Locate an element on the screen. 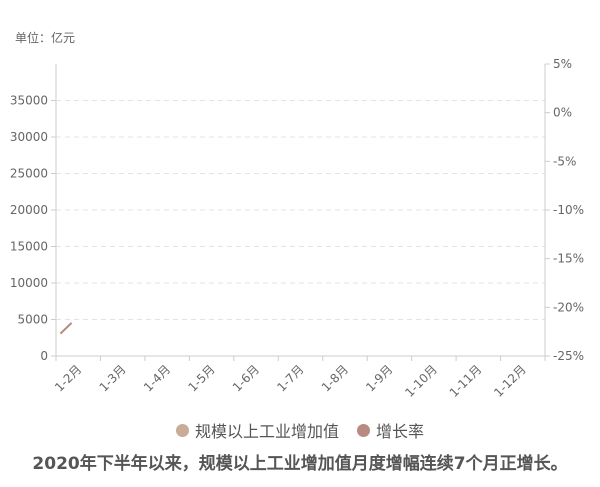 The width and height of the screenshot is (600, 487). y-left-tick-label: 20000 is located at coordinates (29, 210).